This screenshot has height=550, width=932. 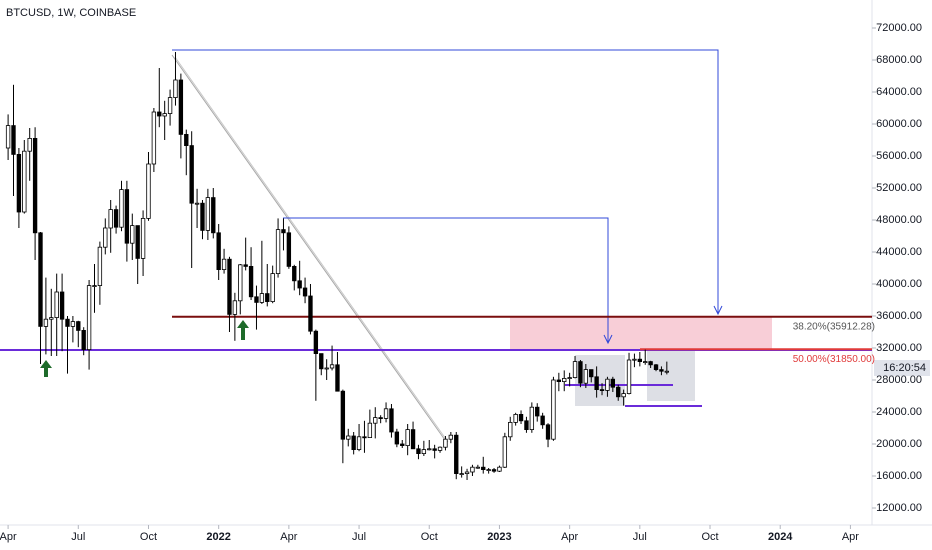 What do you see at coordinates (218, 537) in the screenshot?
I see `x-tick-label: 2022` at bounding box center [218, 537].